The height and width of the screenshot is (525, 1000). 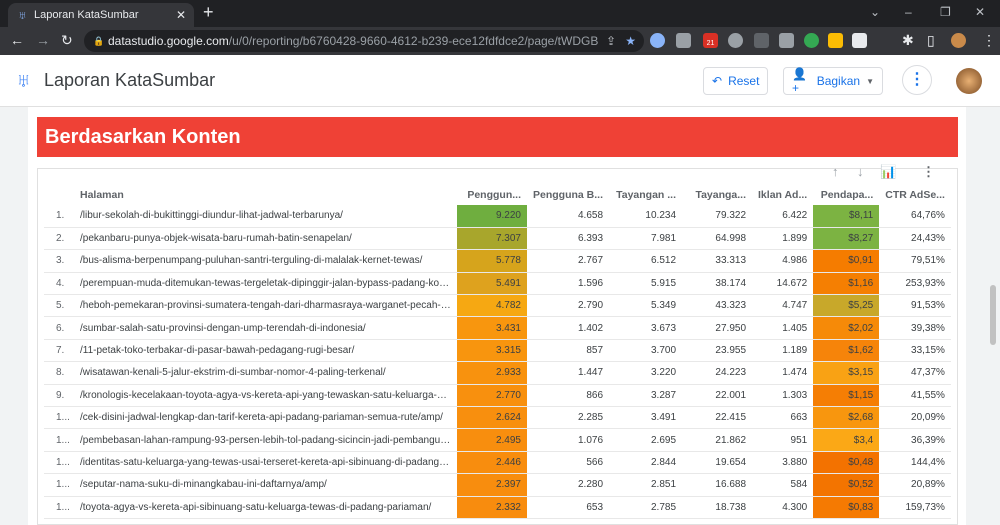 I want to click on maximize-icon: ❐, so click(x=945, y=12).